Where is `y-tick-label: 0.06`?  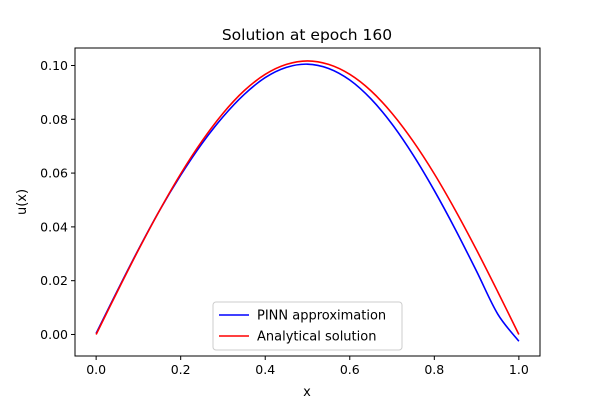
y-tick-label: 0.06 is located at coordinates (54, 173).